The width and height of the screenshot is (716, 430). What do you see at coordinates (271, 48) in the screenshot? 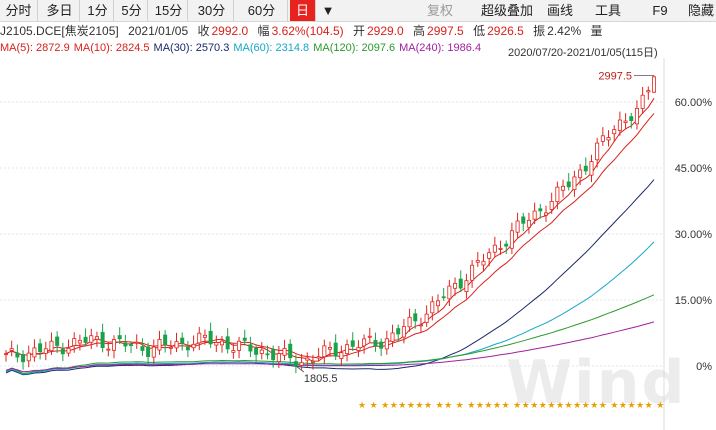
I see `ma-legend-item: MA(60): 2314.8` at bounding box center [271, 48].